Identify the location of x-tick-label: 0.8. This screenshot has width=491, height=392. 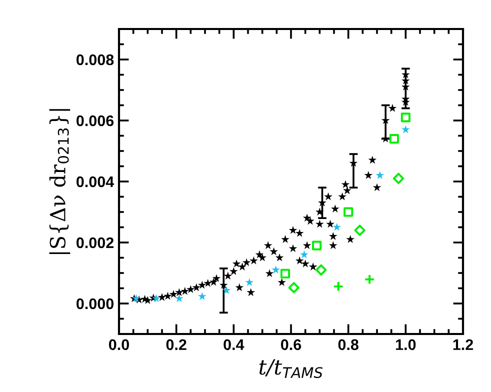
(348, 344).